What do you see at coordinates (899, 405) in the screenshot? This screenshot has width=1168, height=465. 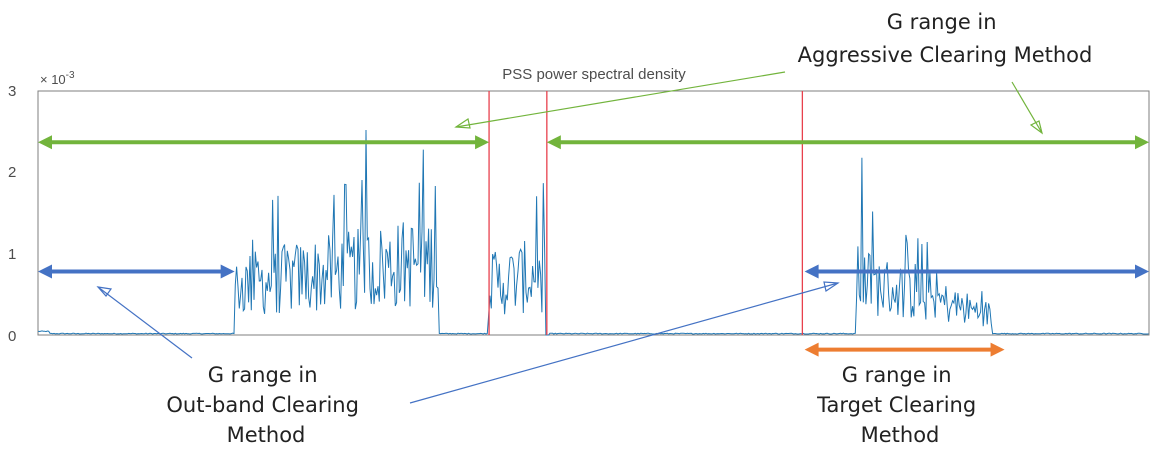 I see `target-annotation: G range in Target Clearing Method` at bounding box center [899, 405].